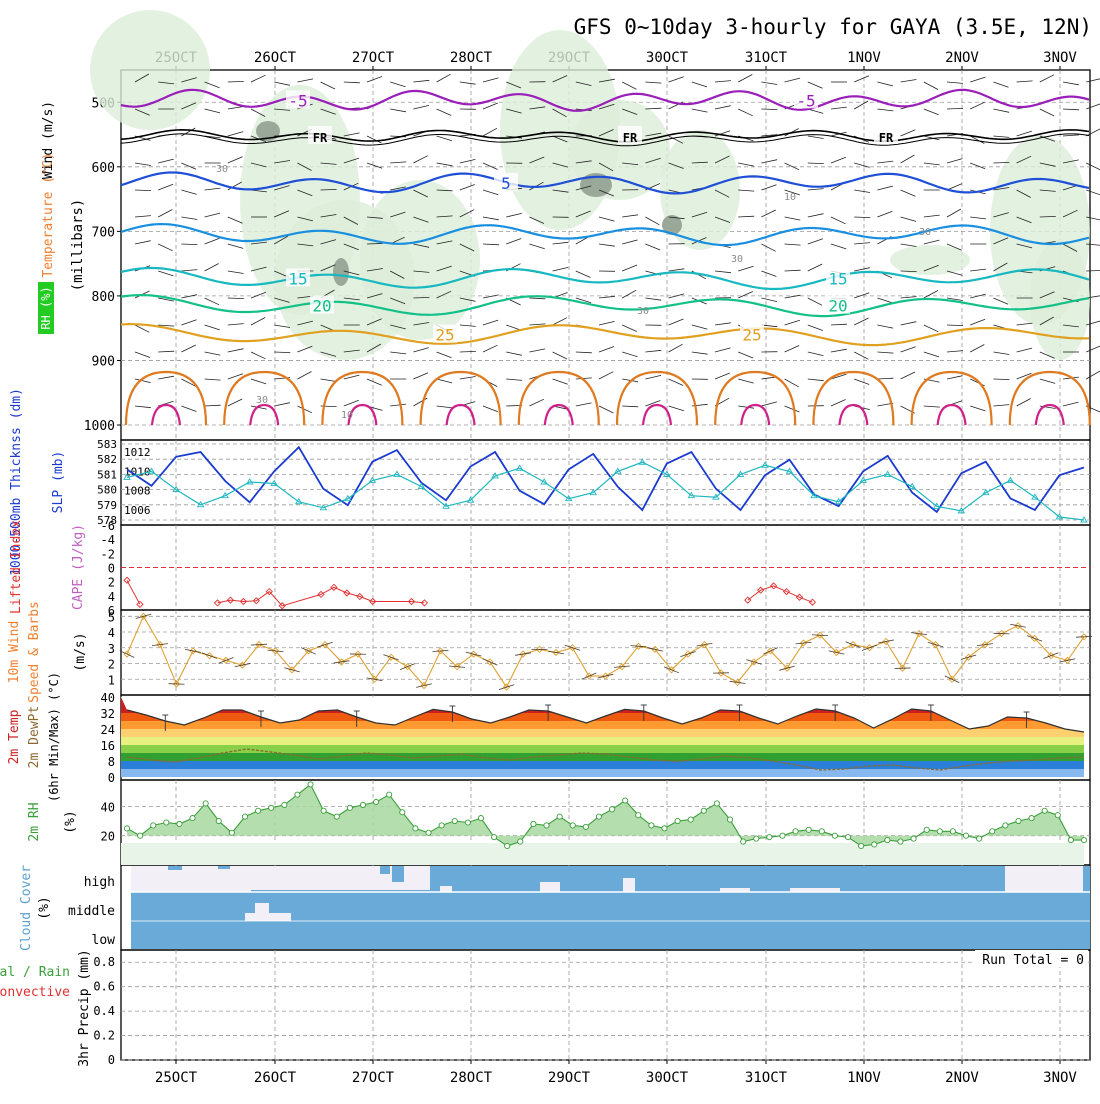 Image resolution: width=1100 pixels, height=1104 pixels. I want to click on slp-axis-label: SLP (mb), so click(58, 482).